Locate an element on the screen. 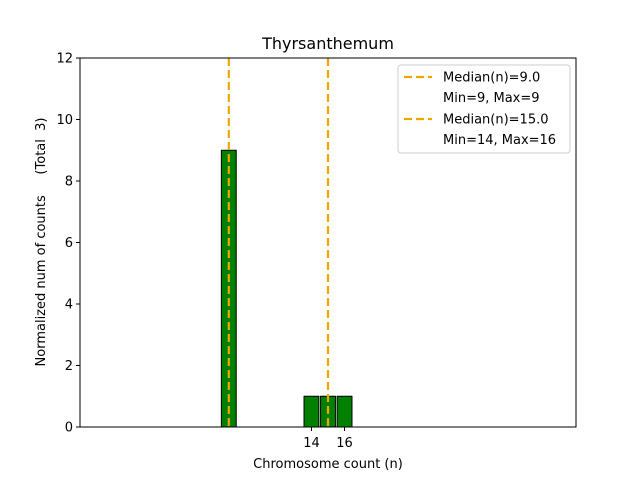 The image size is (640, 484). legend-label-median-1: Median(n)=15.0 is located at coordinates (496, 120).